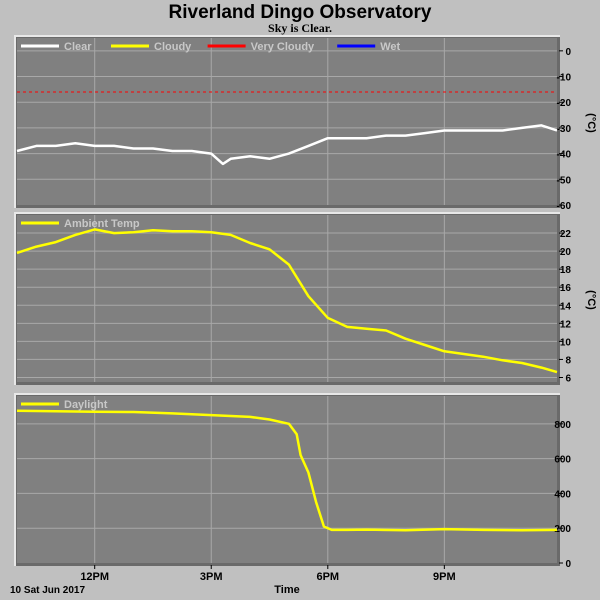 The image size is (600, 600). What do you see at coordinates (568, 360) in the screenshot?
I see `y-tick-label: 8` at bounding box center [568, 360].